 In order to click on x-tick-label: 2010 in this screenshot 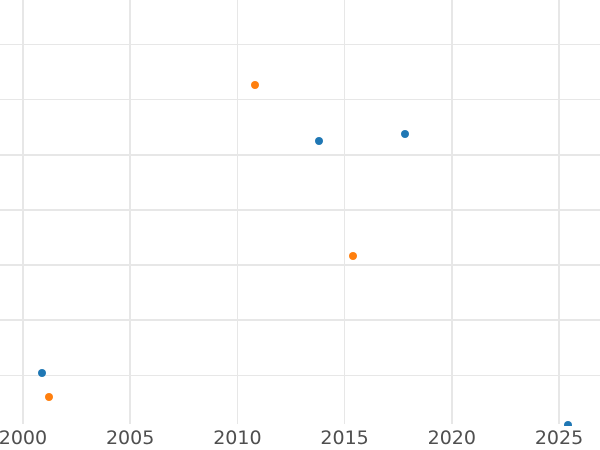, I will do `click(237, 438)`.